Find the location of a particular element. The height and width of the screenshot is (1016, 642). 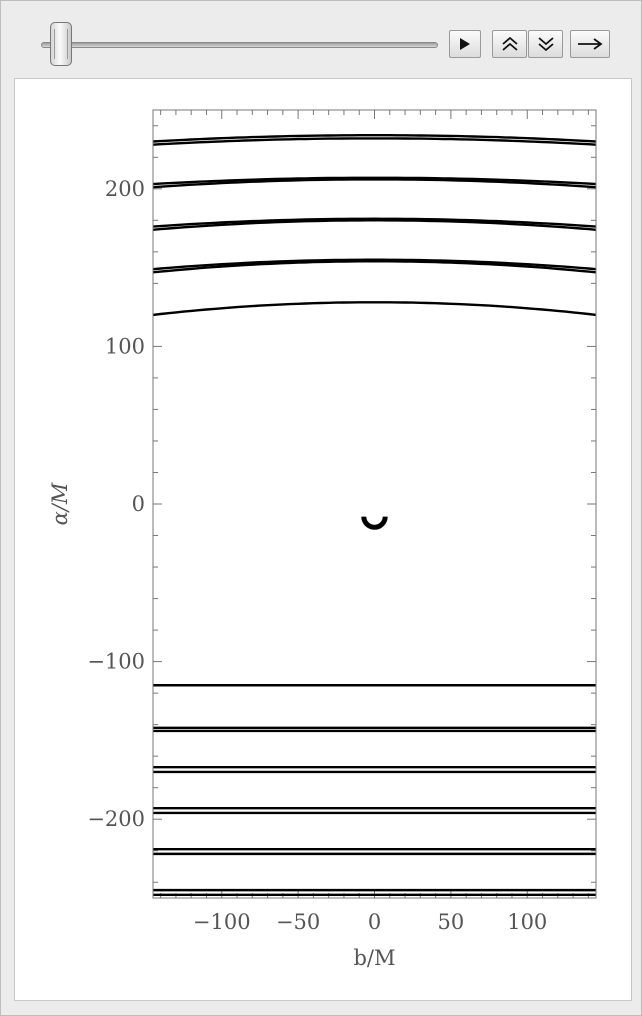

double-chevron-up-icon is located at coordinates (509, 43).